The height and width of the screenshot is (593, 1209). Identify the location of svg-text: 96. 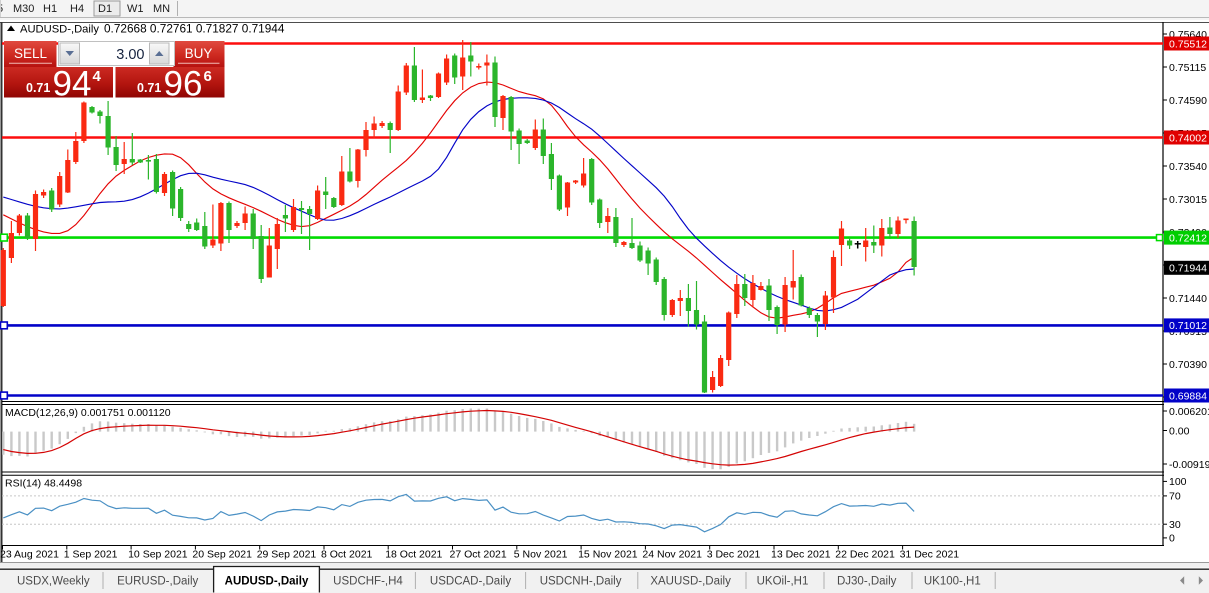
(183, 84).